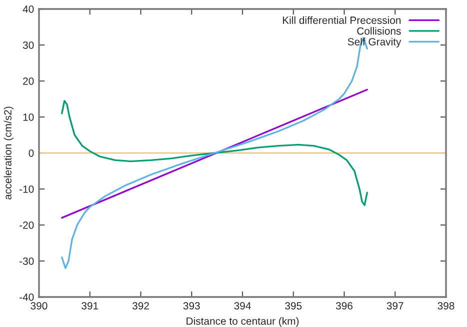 Image resolution: width=467 pixels, height=327 pixels. What do you see at coordinates (395, 306) in the screenshot?
I see `x-tick-label: 397` at bounding box center [395, 306].